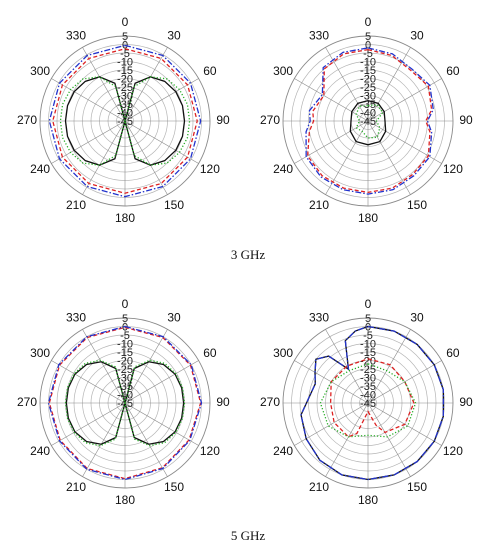  I want to click on pattern-trace-solid, so click(368, 122).